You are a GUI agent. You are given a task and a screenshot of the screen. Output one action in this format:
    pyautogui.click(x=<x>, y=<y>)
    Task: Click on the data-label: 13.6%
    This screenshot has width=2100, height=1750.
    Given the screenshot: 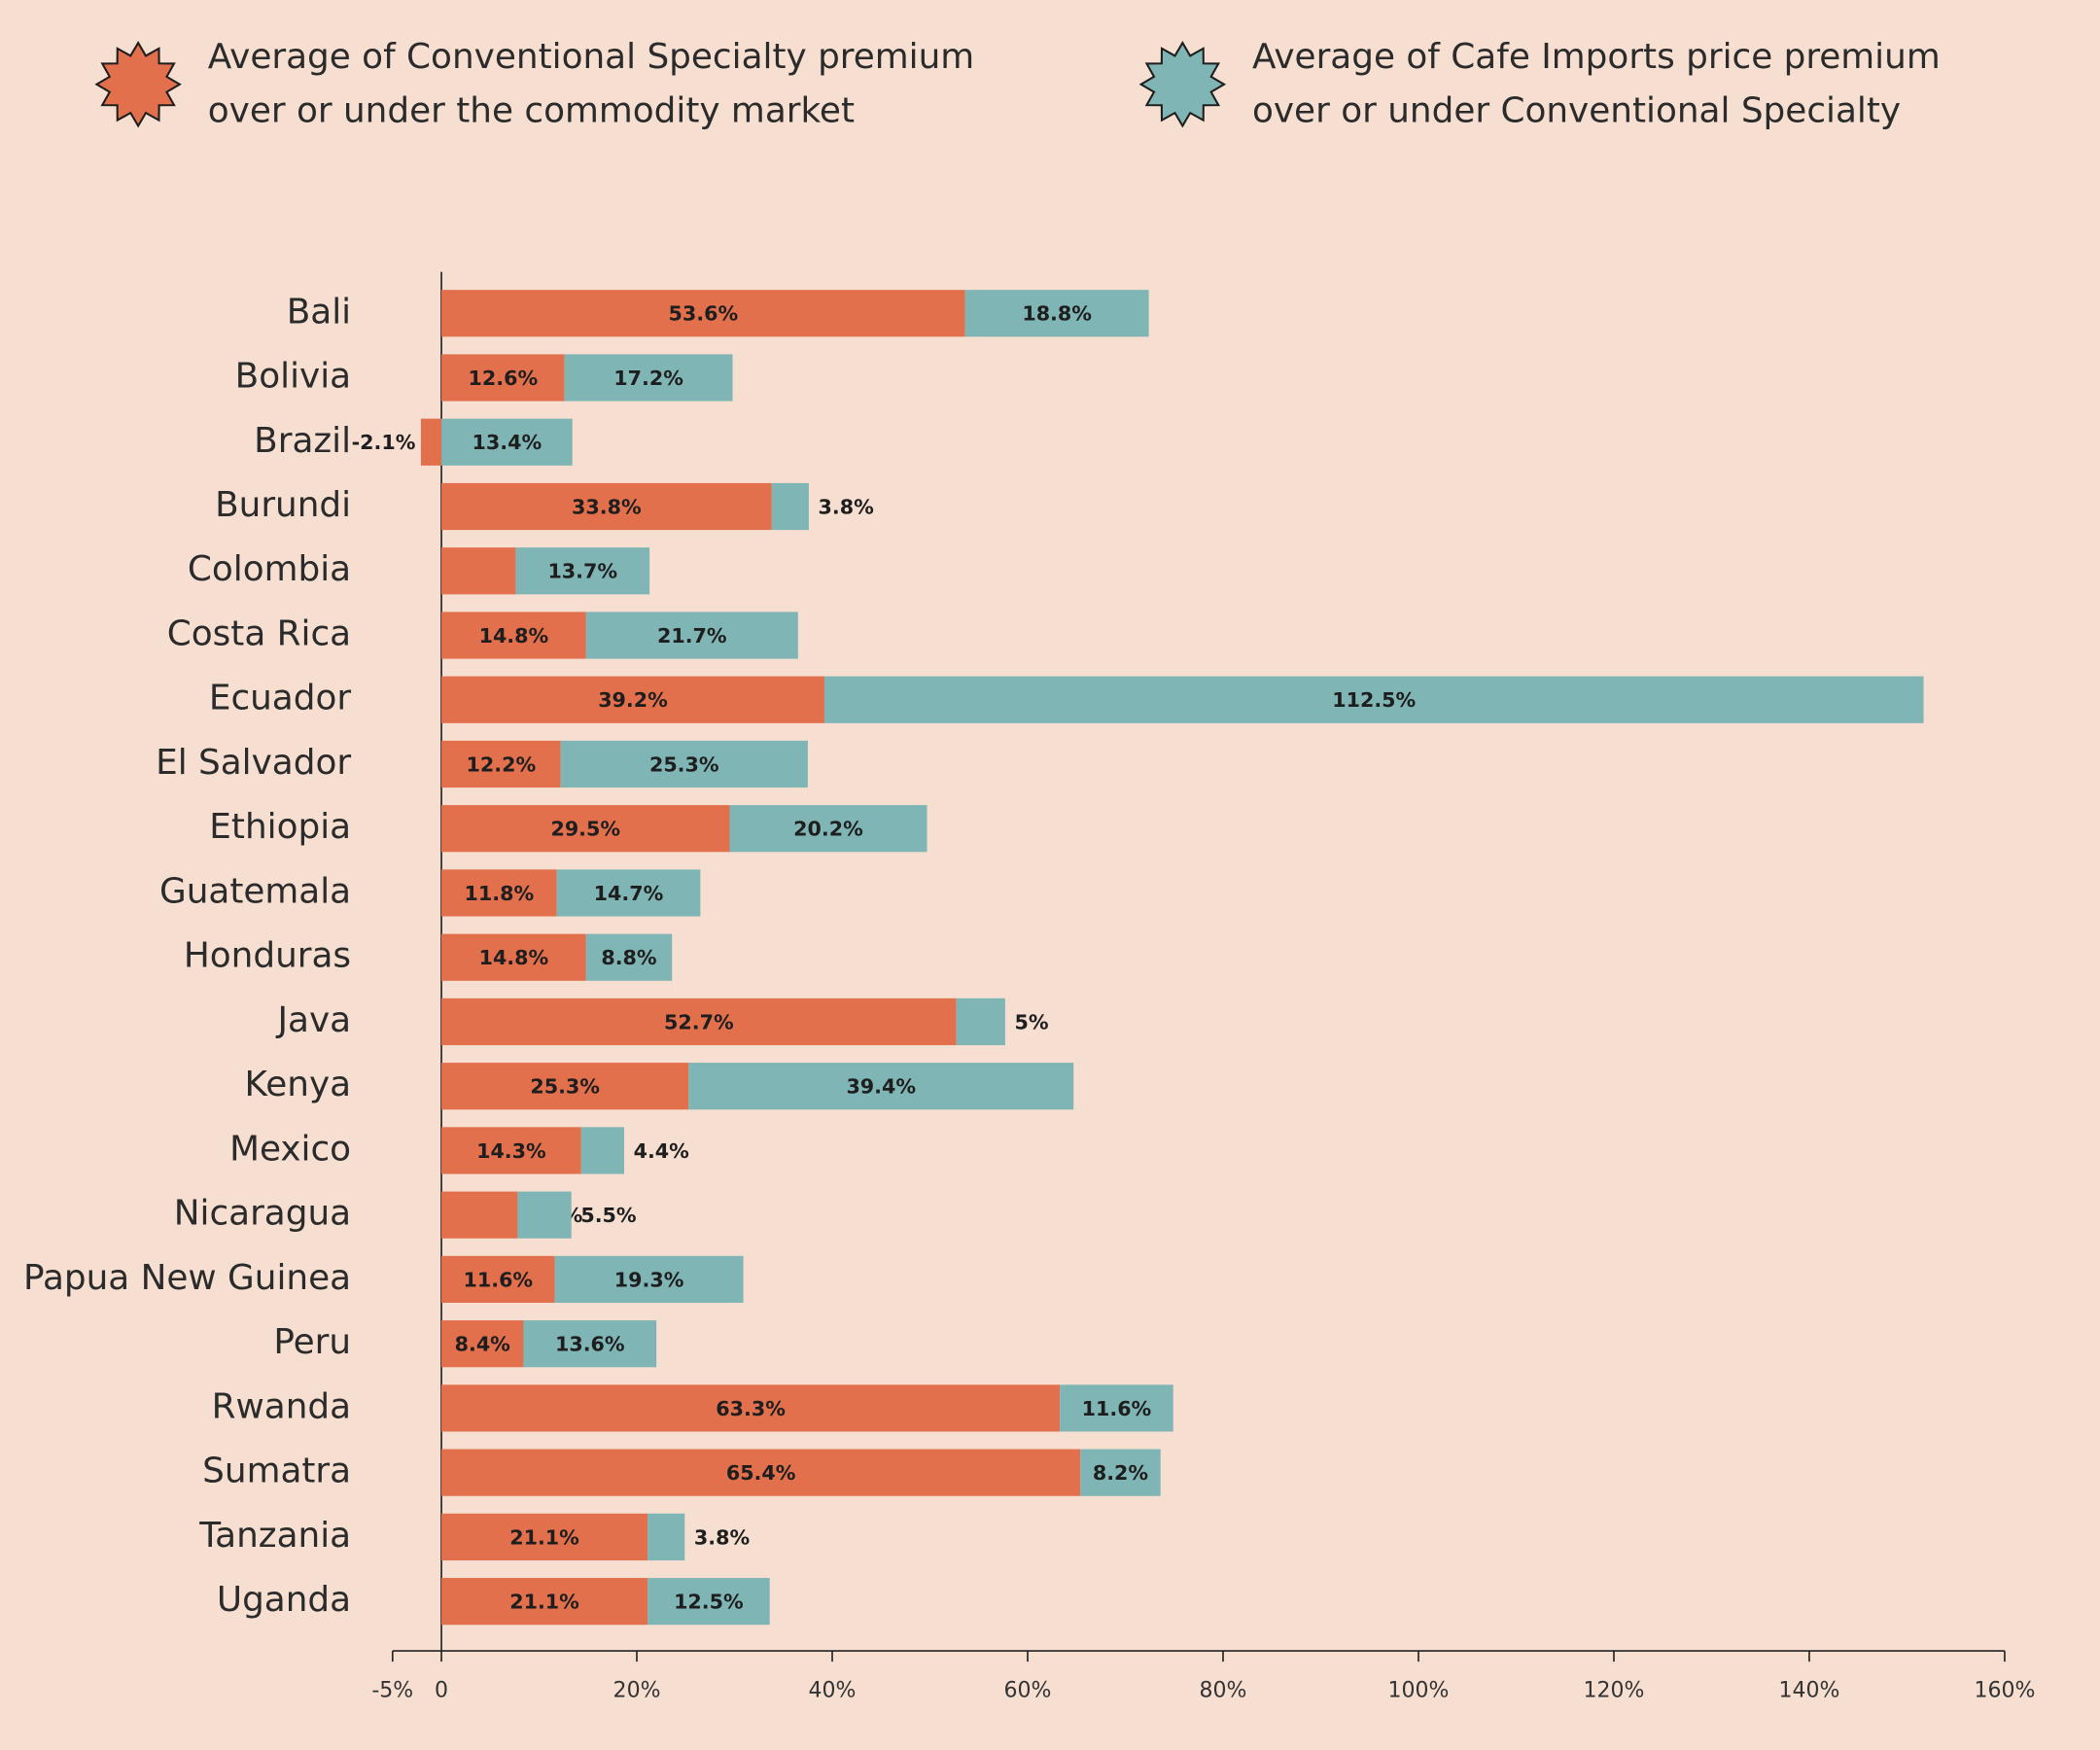 What is the action you would take?
    pyautogui.click(x=590, y=1344)
    